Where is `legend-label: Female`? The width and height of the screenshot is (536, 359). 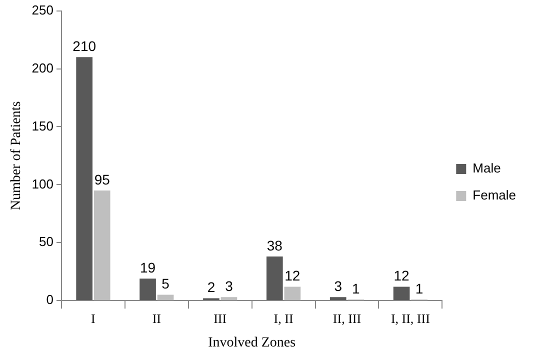
legend-label: Female is located at coordinates (494, 195).